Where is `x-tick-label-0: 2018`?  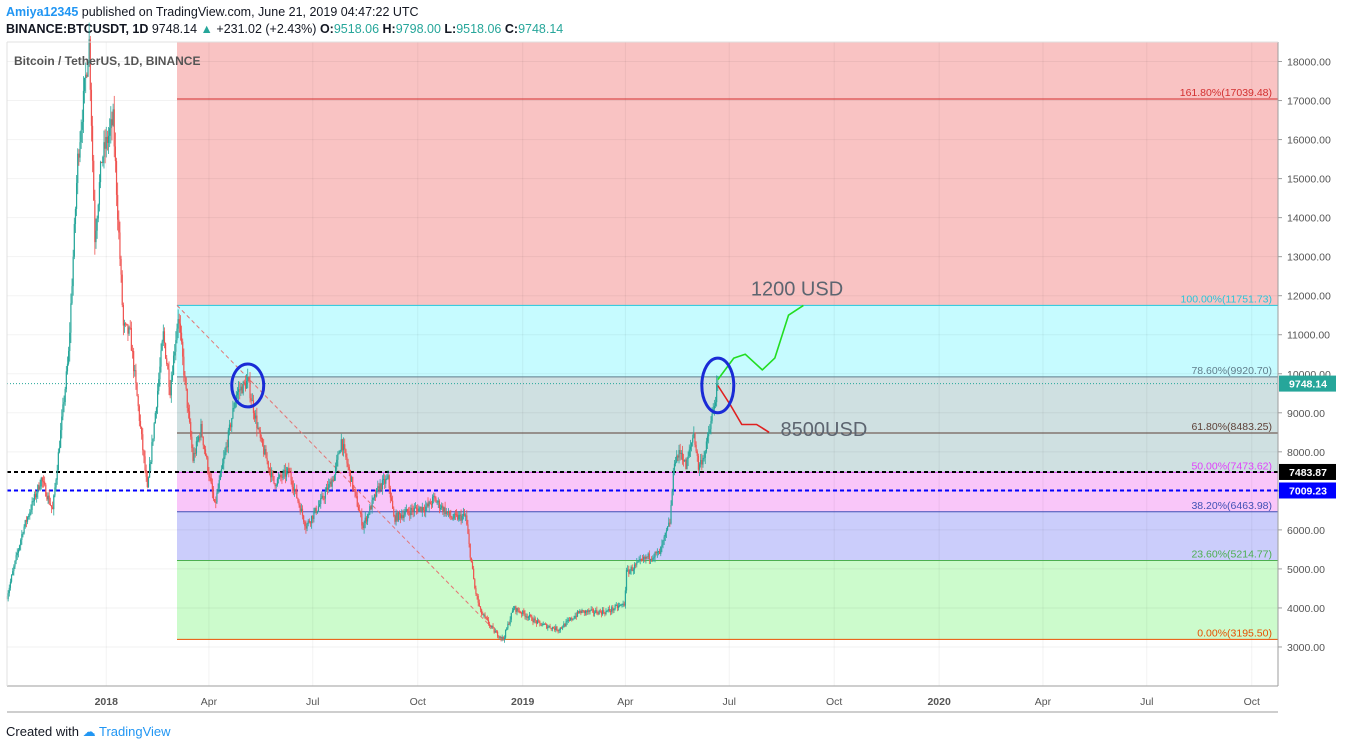
x-tick-label-0: 2018 is located at coordinates (107, 702).